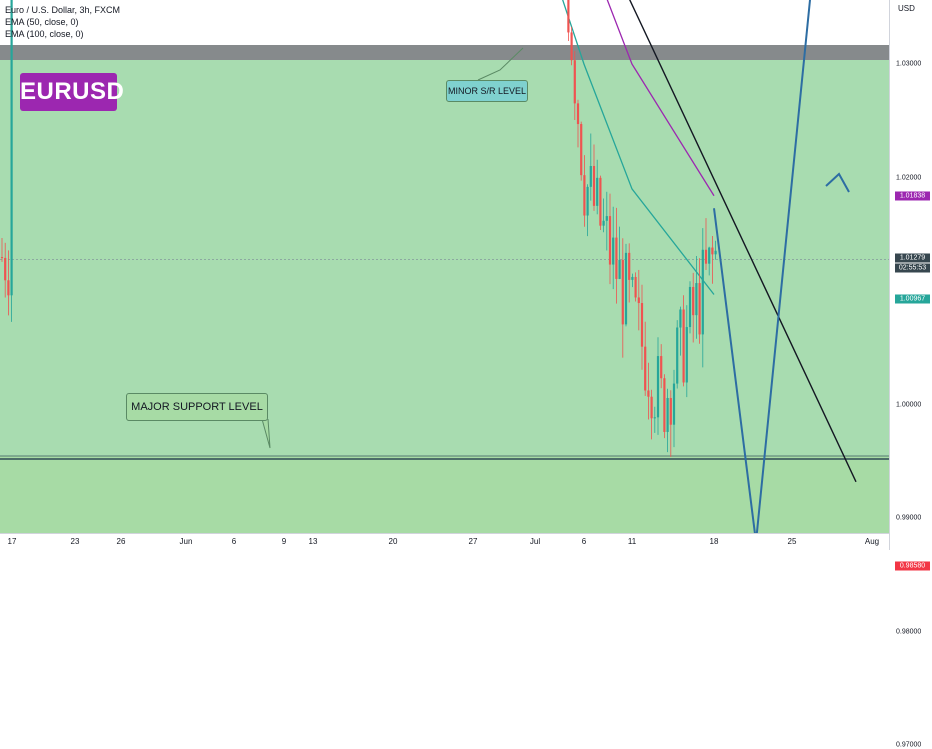 The width and height of the screenshot is (932, 749). I want to click on minor-sr-callout: MINOR S/R LEVEL, so click(487, 91).